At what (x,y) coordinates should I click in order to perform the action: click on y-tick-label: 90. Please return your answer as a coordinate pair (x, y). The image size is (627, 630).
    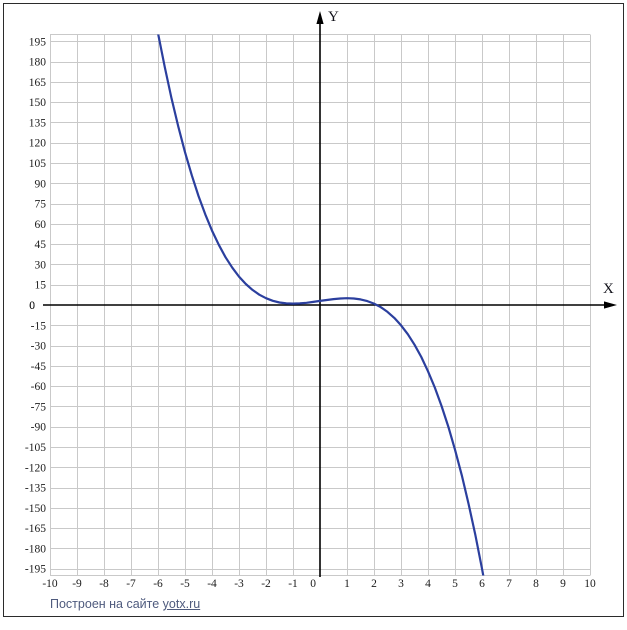
    Looking at the image, I should click on (41, 184).